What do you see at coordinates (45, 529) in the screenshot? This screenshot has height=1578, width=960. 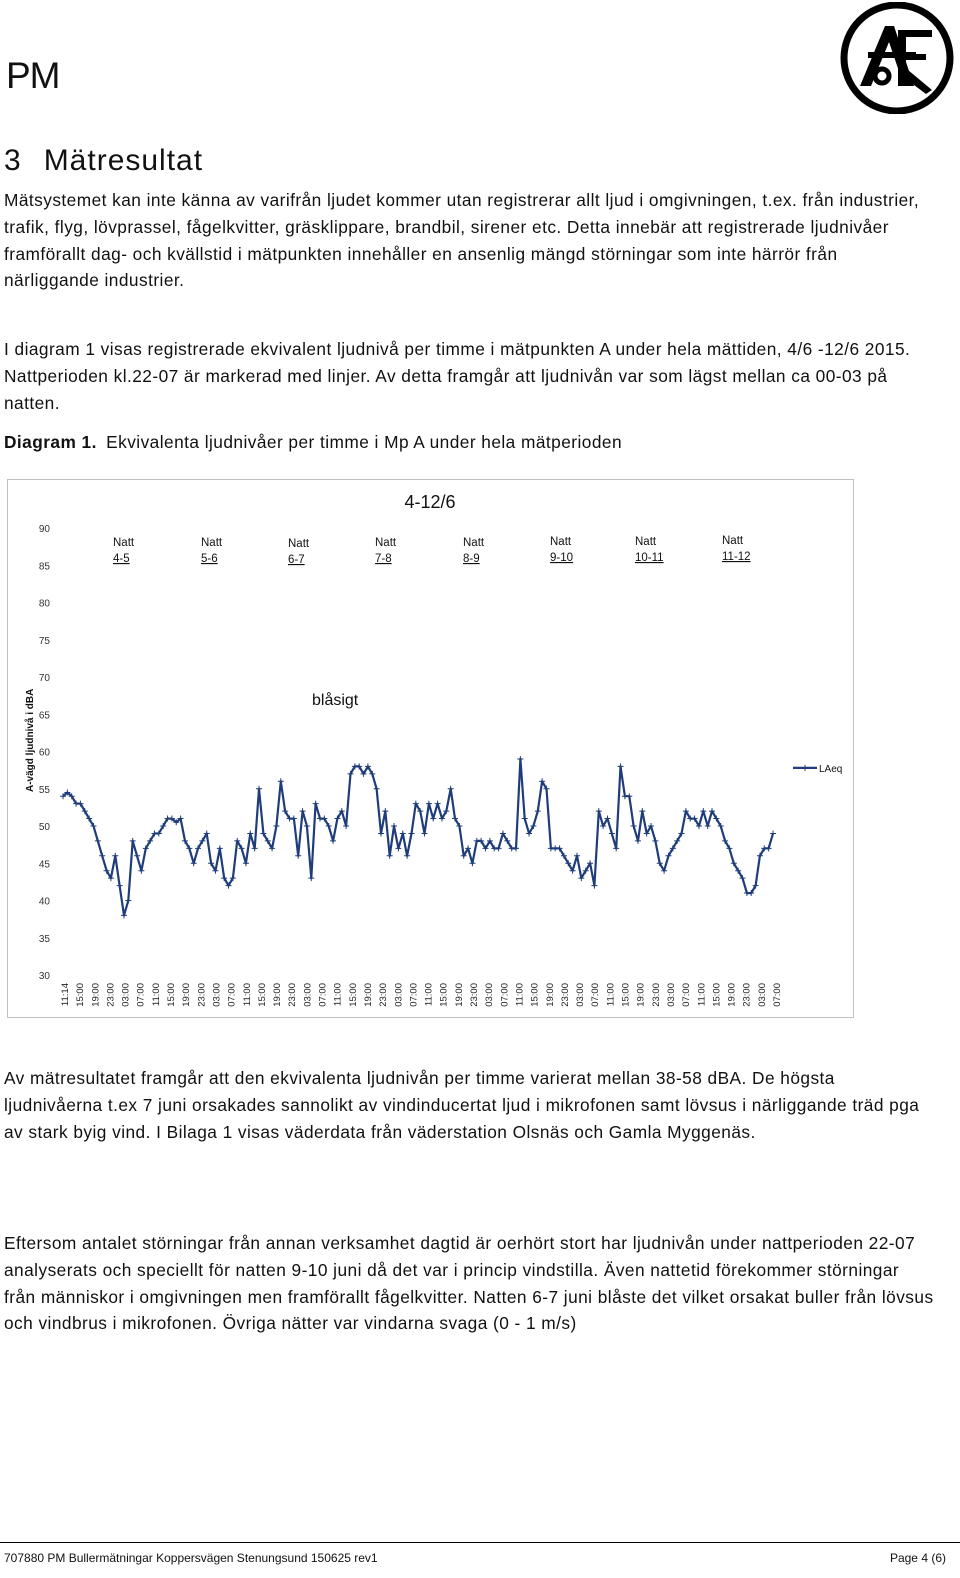 I see `y-tick-label: 90` at bounding box center [45, 529].